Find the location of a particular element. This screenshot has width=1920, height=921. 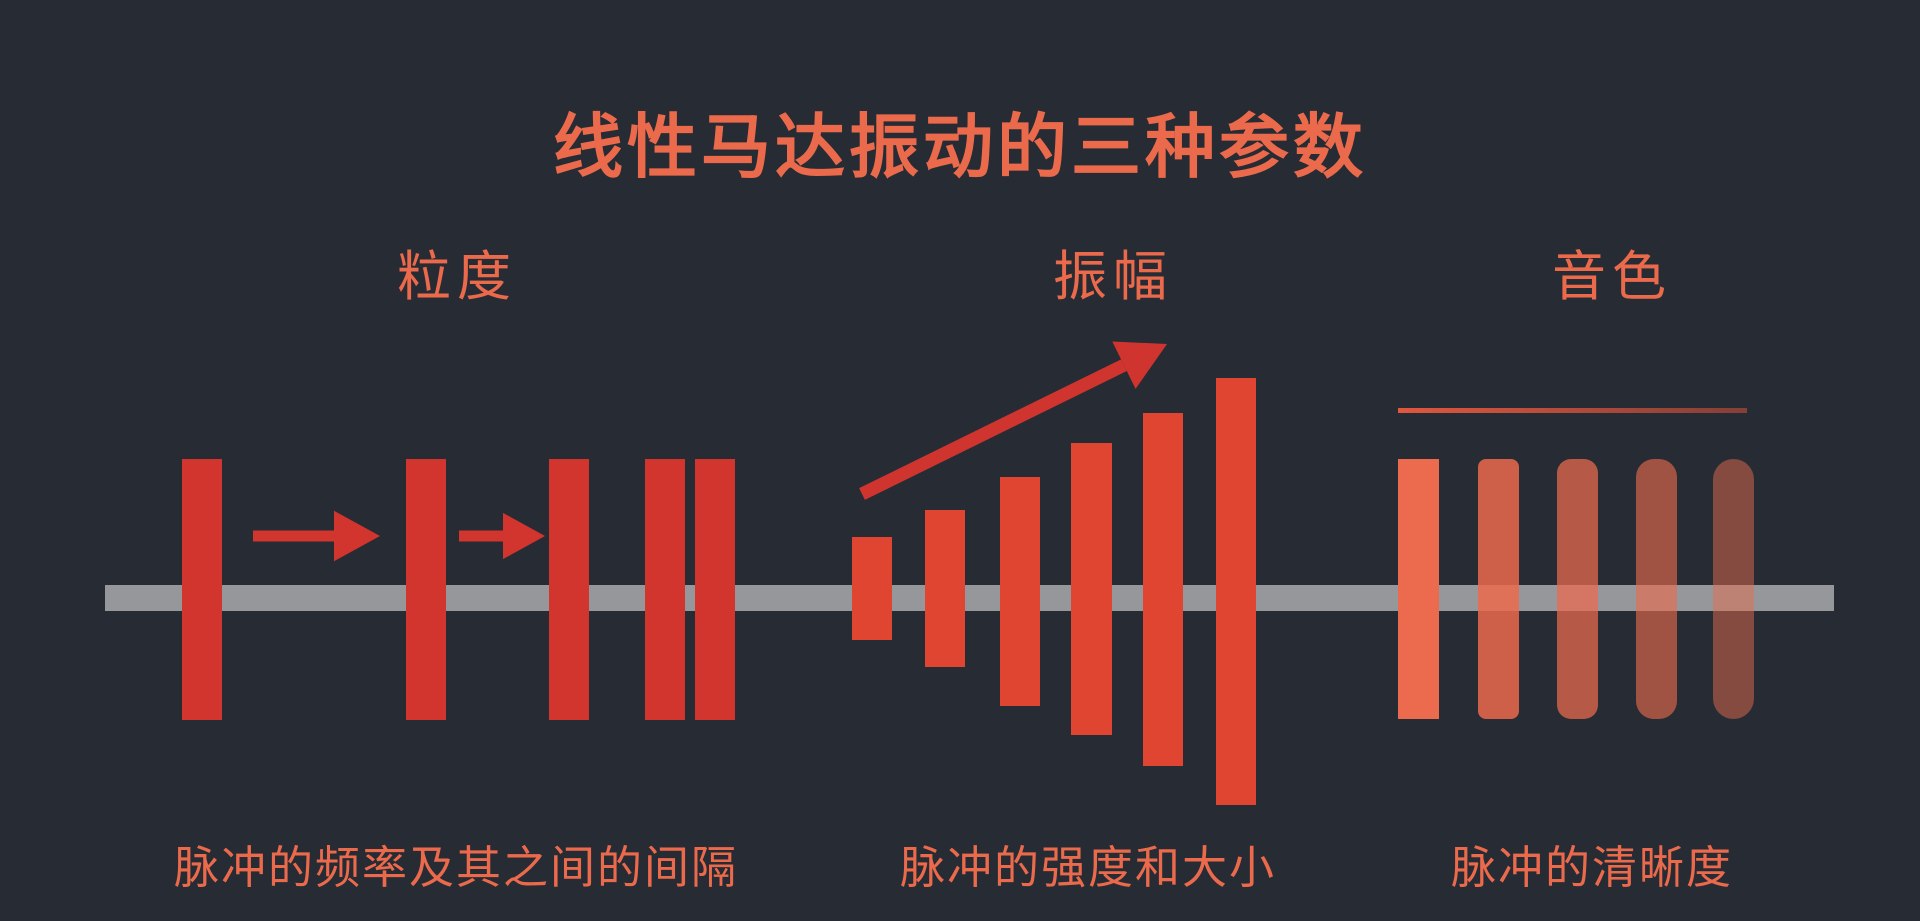

caption-timbre: 脉冲的清晰度 is located at coordinates (1592, 867).